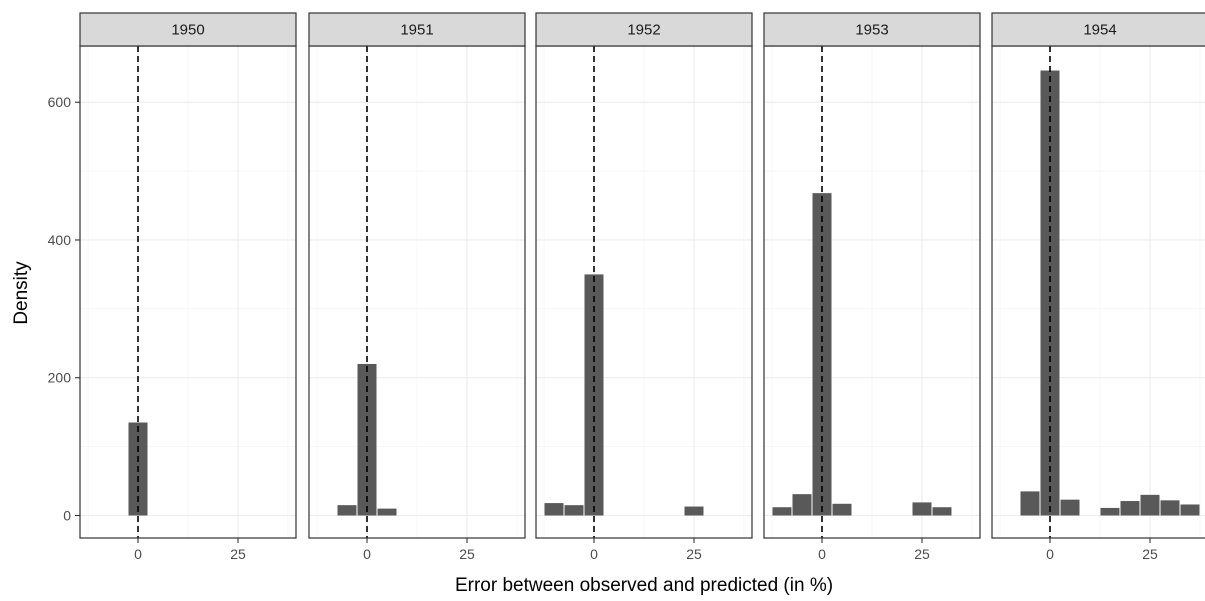 The width and height of the screenshot is (1205, 601). What do you see at coordinates (67, 516) in the screenshot?
I see `y-tick-label: 0` at bounding box center [67, 516].